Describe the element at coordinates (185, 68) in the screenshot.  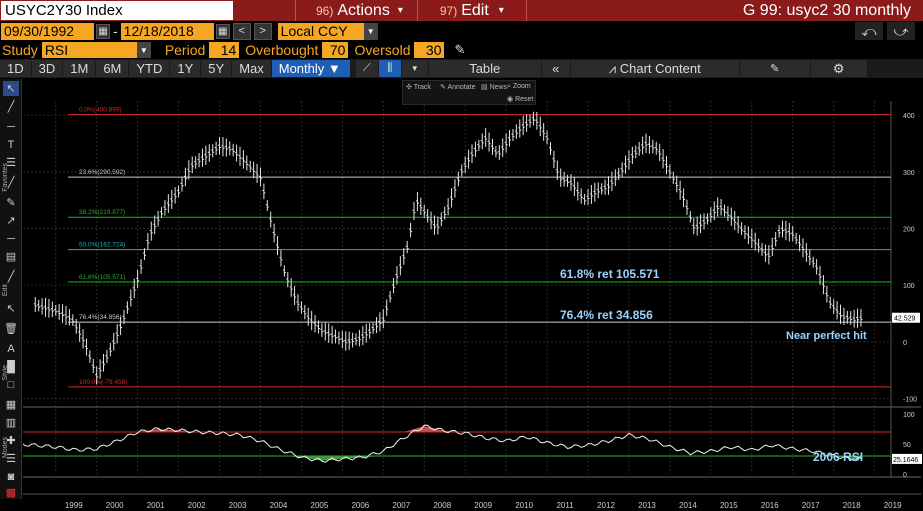
I see `range-1y-button: 1Y` at that location.